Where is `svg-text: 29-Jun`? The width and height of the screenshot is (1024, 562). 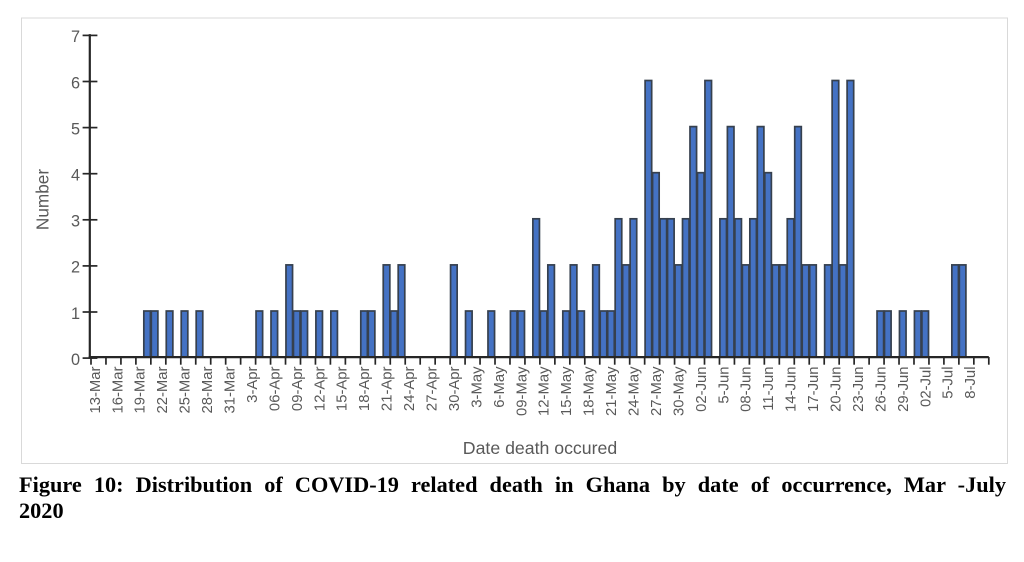 svg-text: 29-Jun is located at coordinates (904, 389).